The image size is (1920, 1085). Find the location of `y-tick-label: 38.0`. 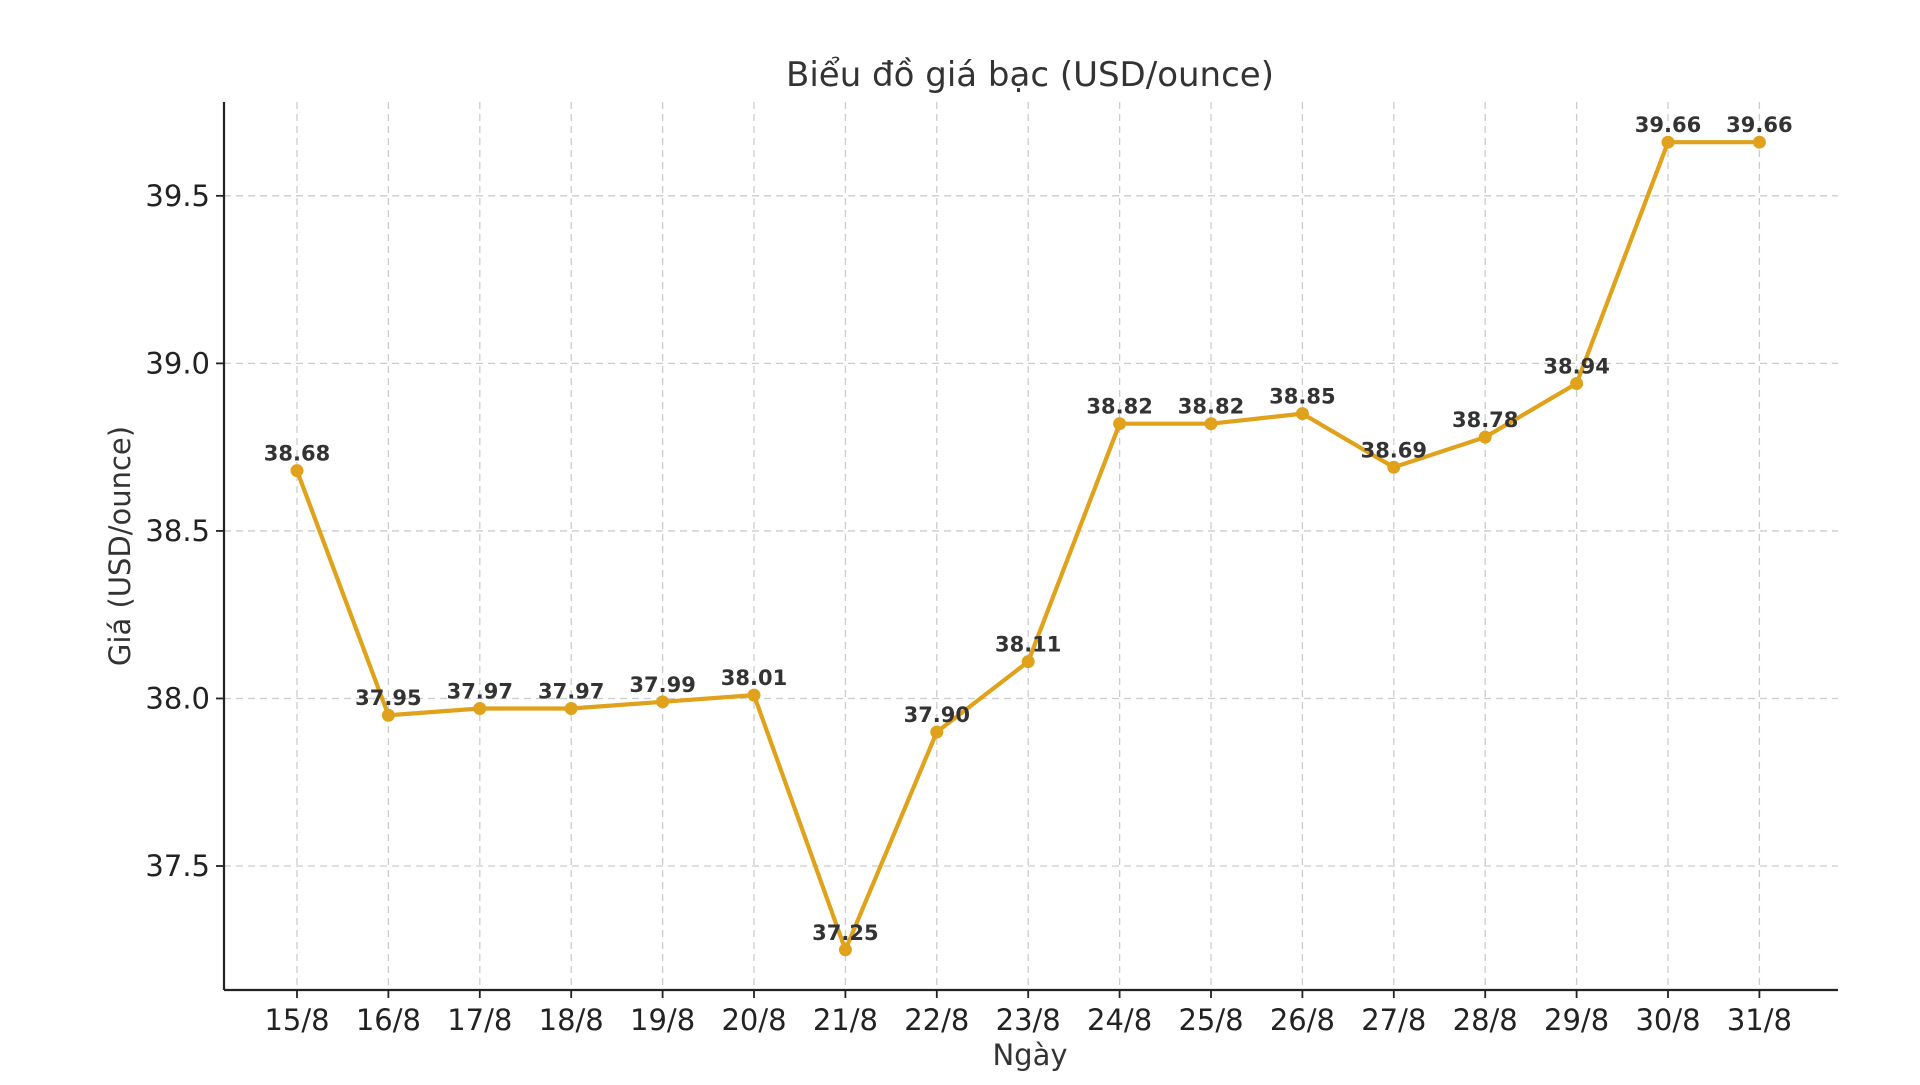

y-tick-label: 38.0 is located at coordinates (177, 698).